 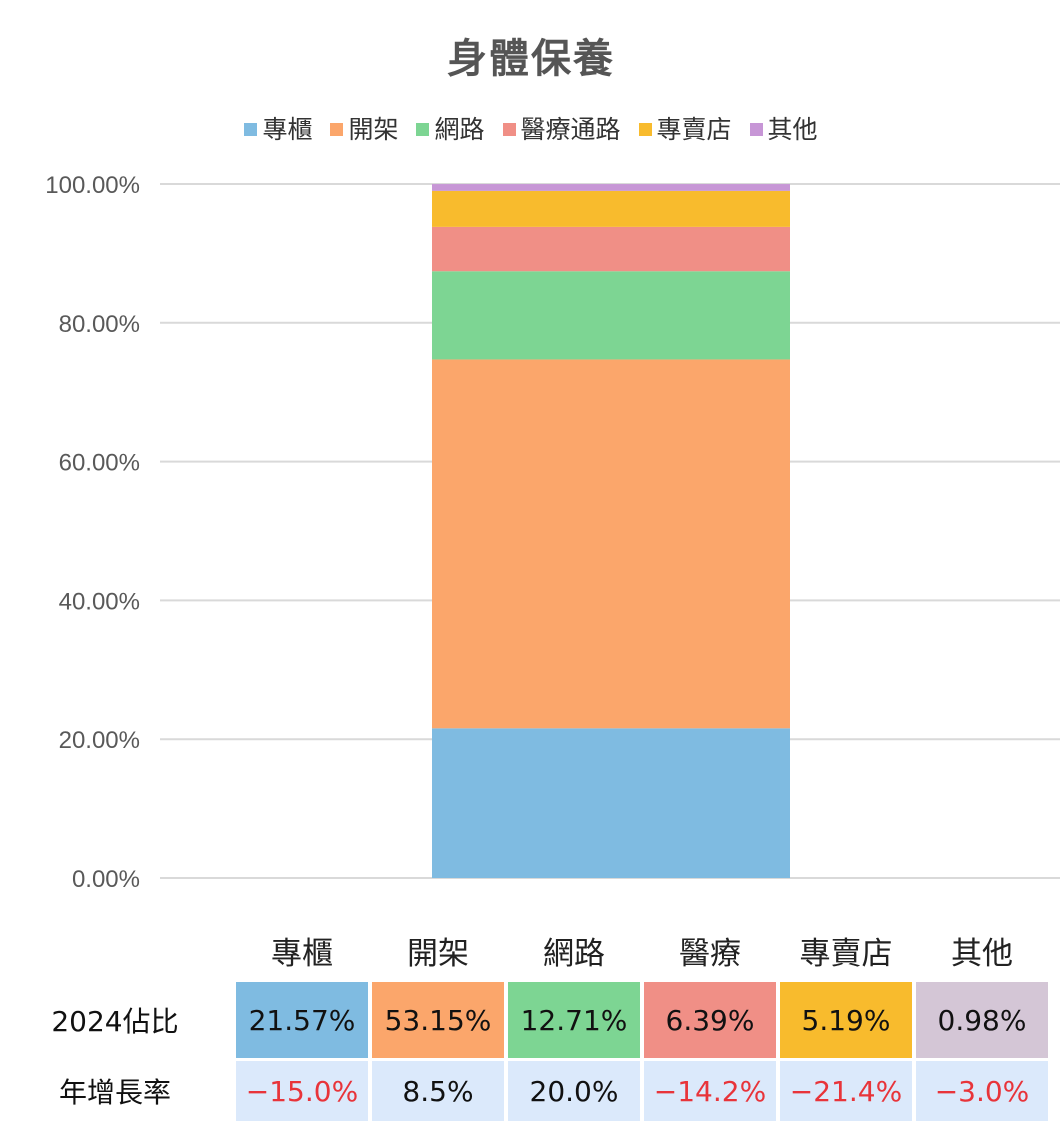 I want to click on chart-title: 身體保養, so click(x=531, y=59).